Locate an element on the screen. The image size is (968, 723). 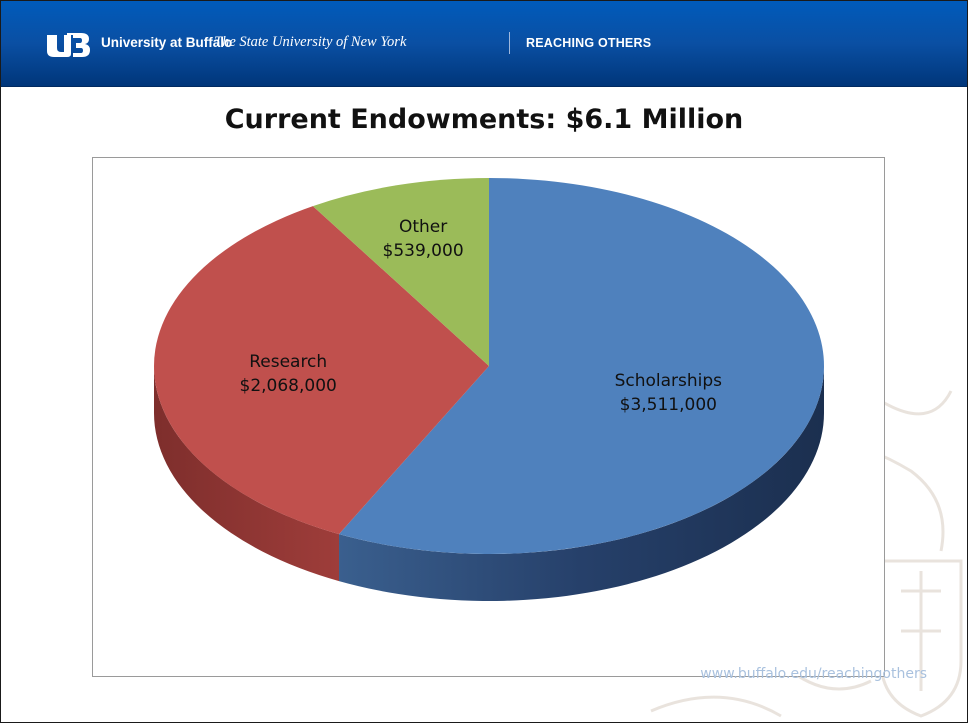
pie-side-research is located at coordinates (247, 474).